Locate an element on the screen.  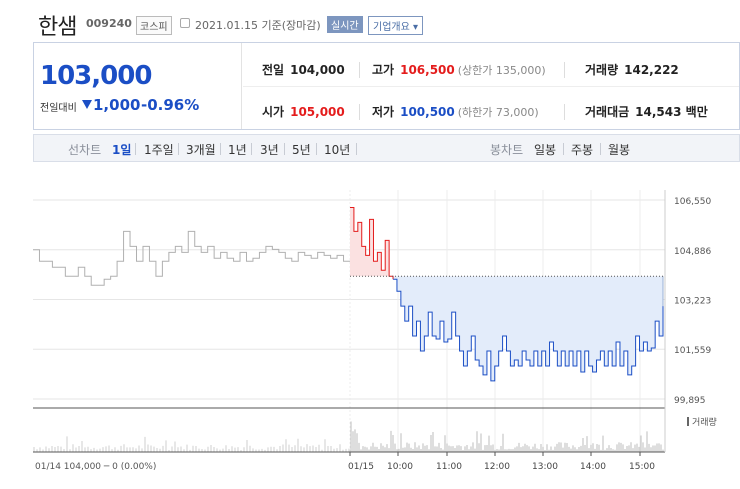
down-area-fill is located at coordinates (528, 328).